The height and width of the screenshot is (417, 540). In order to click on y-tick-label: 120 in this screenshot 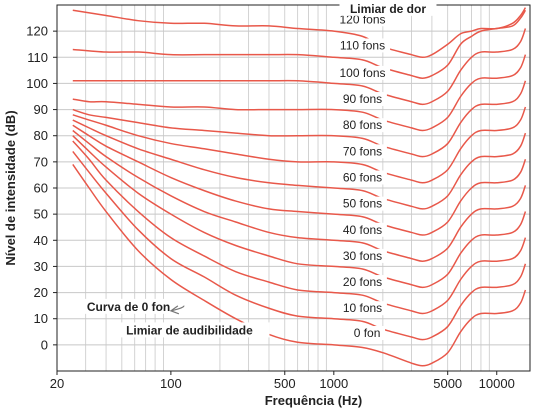, I will do `click(37, 31)`.